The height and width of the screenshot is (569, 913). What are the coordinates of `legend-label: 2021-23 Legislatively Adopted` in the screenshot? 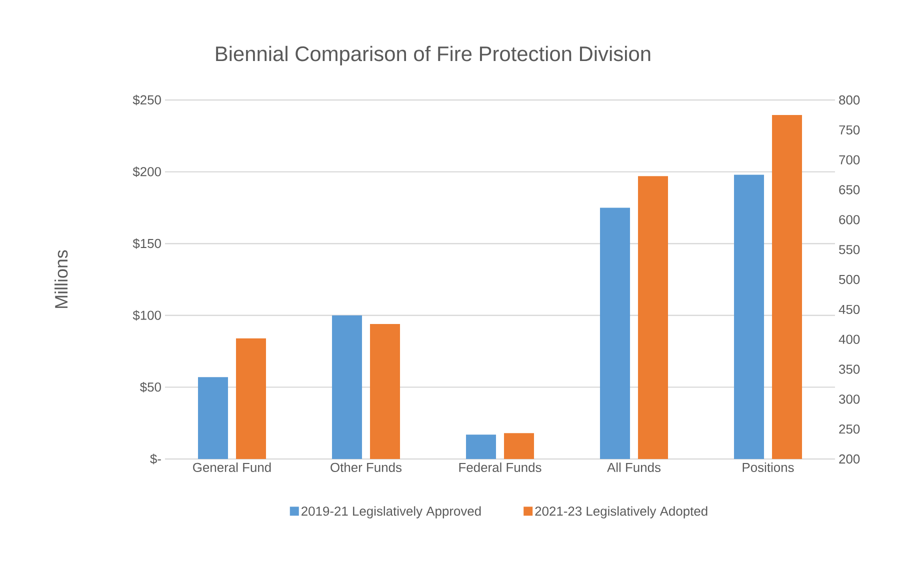 It's located at (621, 512).